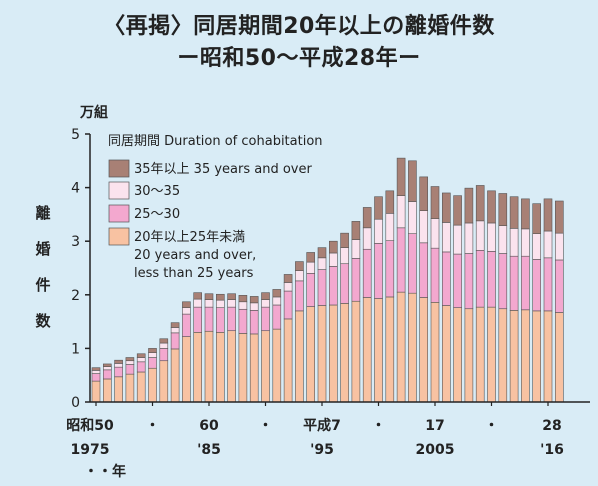 Image resolution: width=598 pixels, height=486 pixels. Describe the element at coordinates (42, 285) in the screenshot. I see `y-axis-label-char: 件` at that location.